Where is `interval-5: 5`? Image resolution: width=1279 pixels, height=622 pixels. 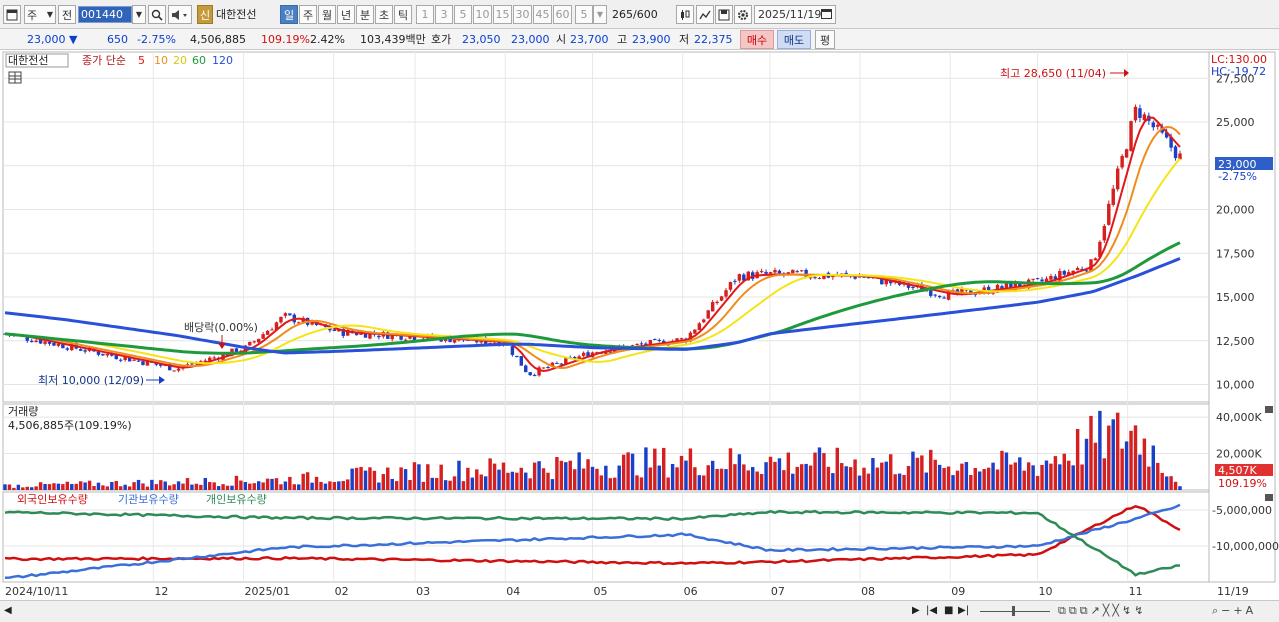 interval-5: 5 is located at coordinates (463, 14).